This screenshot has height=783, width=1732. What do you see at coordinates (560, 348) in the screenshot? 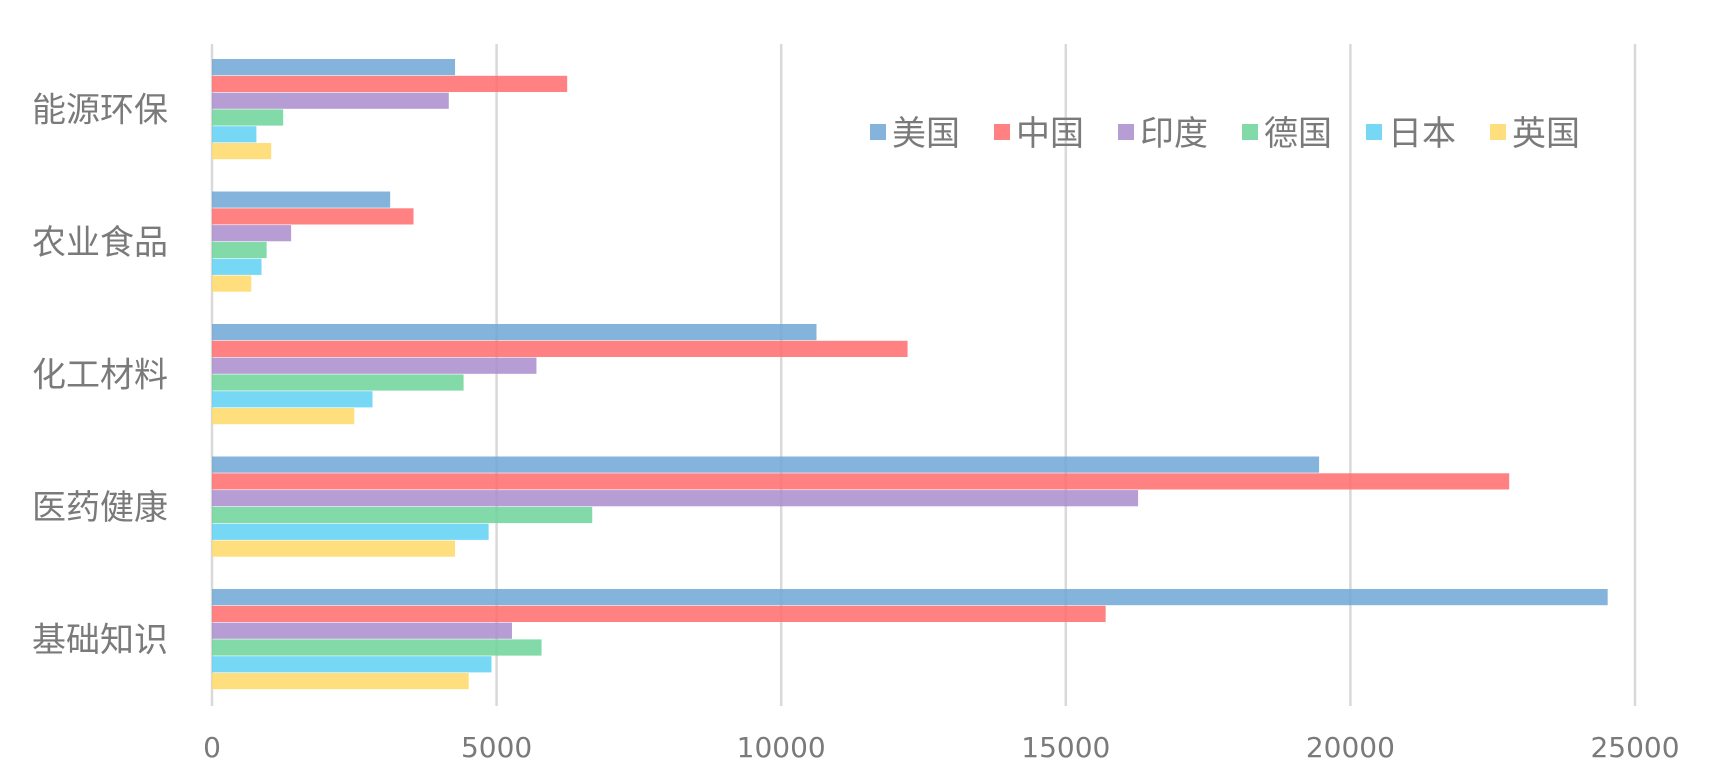
I see `bar-化工材料-中国` at bounding box center [560, 348].